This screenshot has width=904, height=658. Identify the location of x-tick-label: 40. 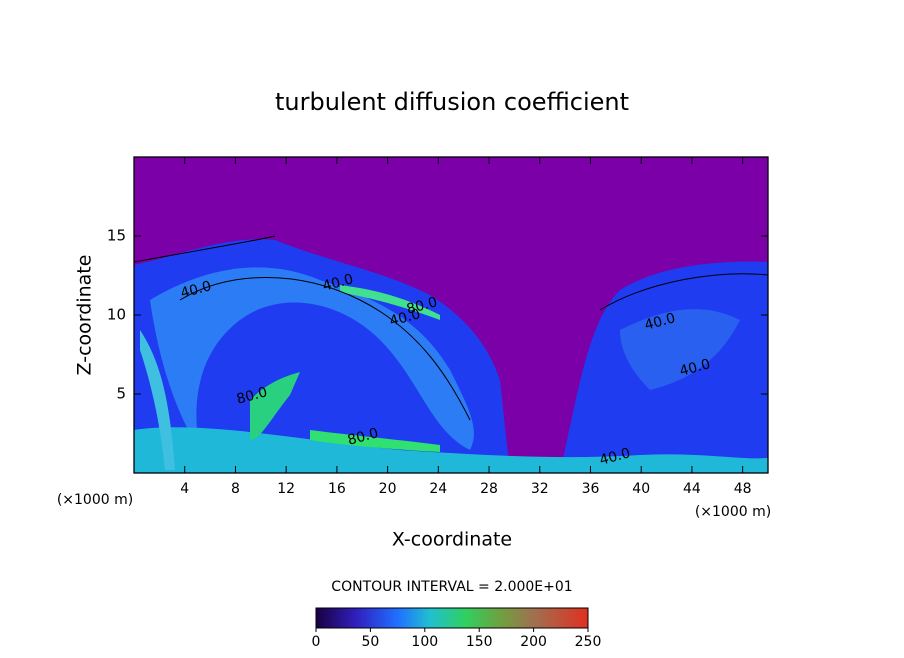
(641, 489).